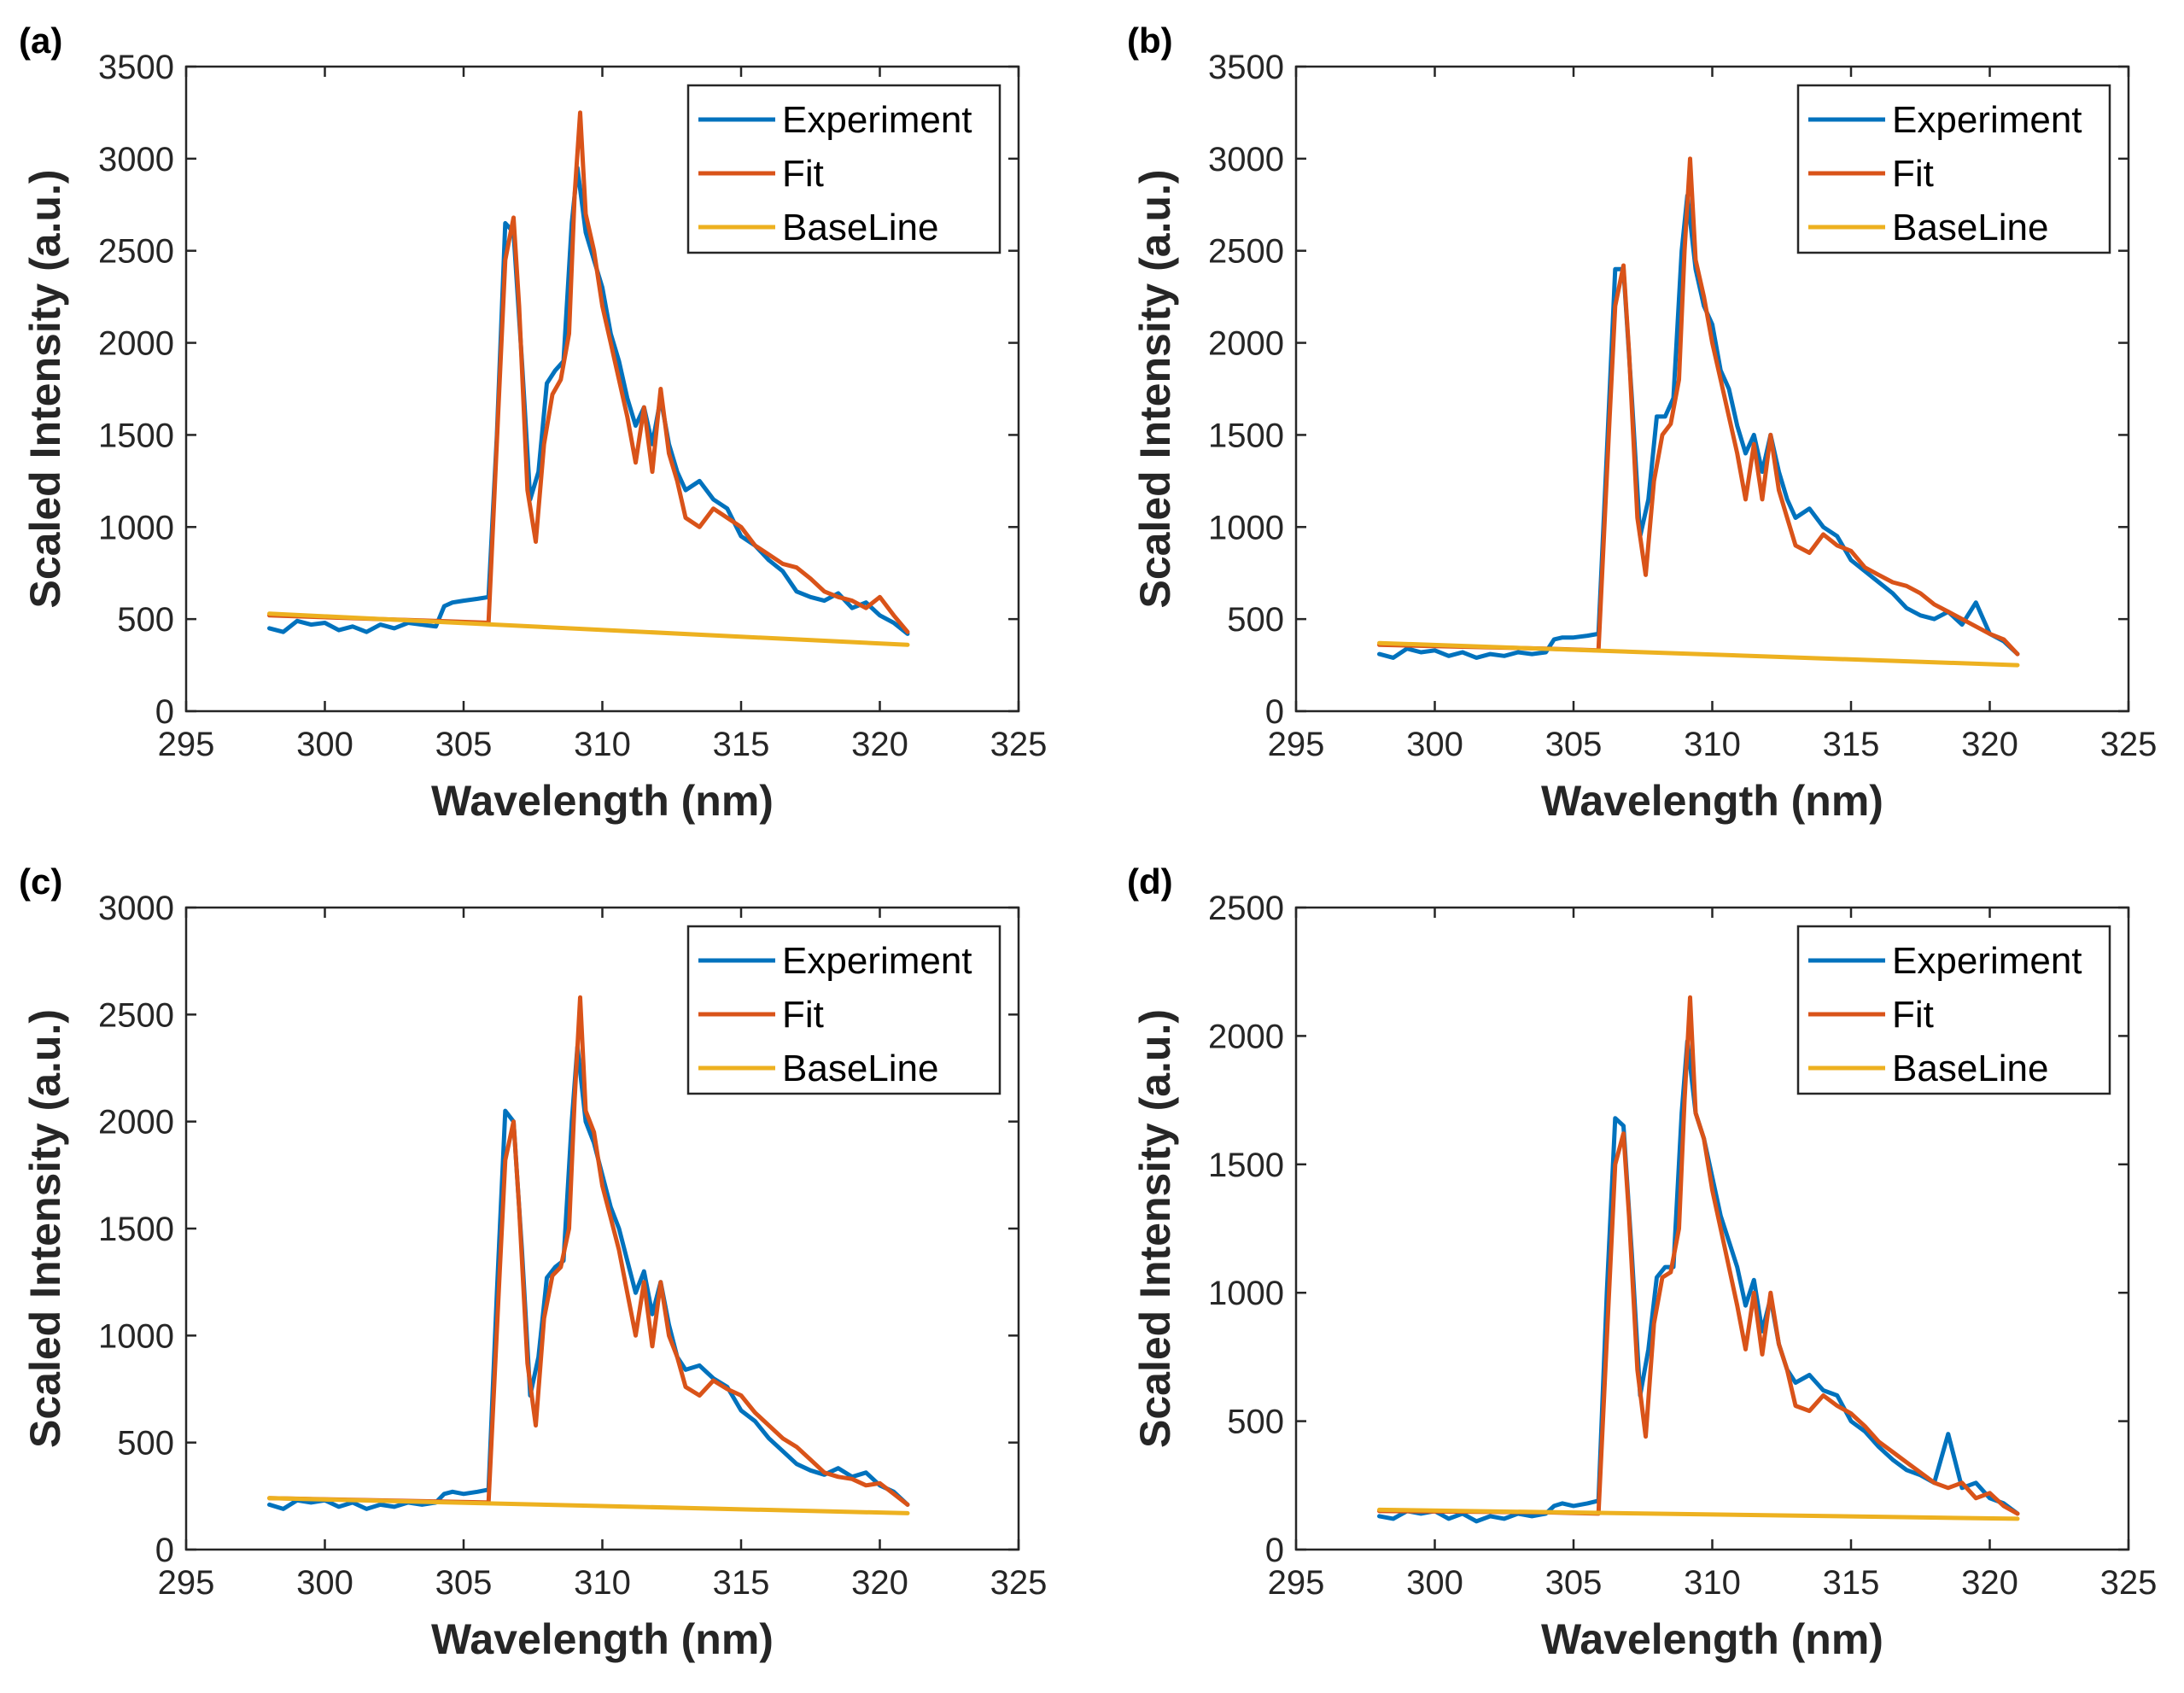  I want to click on panel-label: (b), so click(1150, 41).